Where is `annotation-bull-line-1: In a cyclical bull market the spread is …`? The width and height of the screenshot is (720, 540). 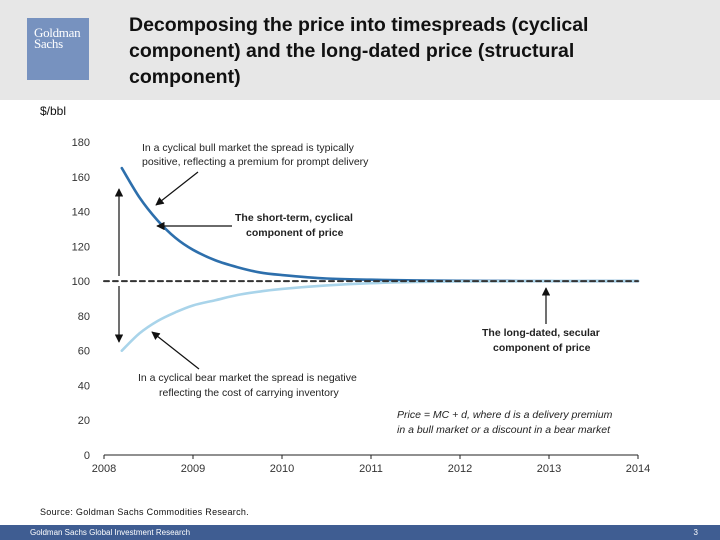 annotation-bull-line-1: In a cyclical bull market the spread is … is located at coordinates (248, 148).